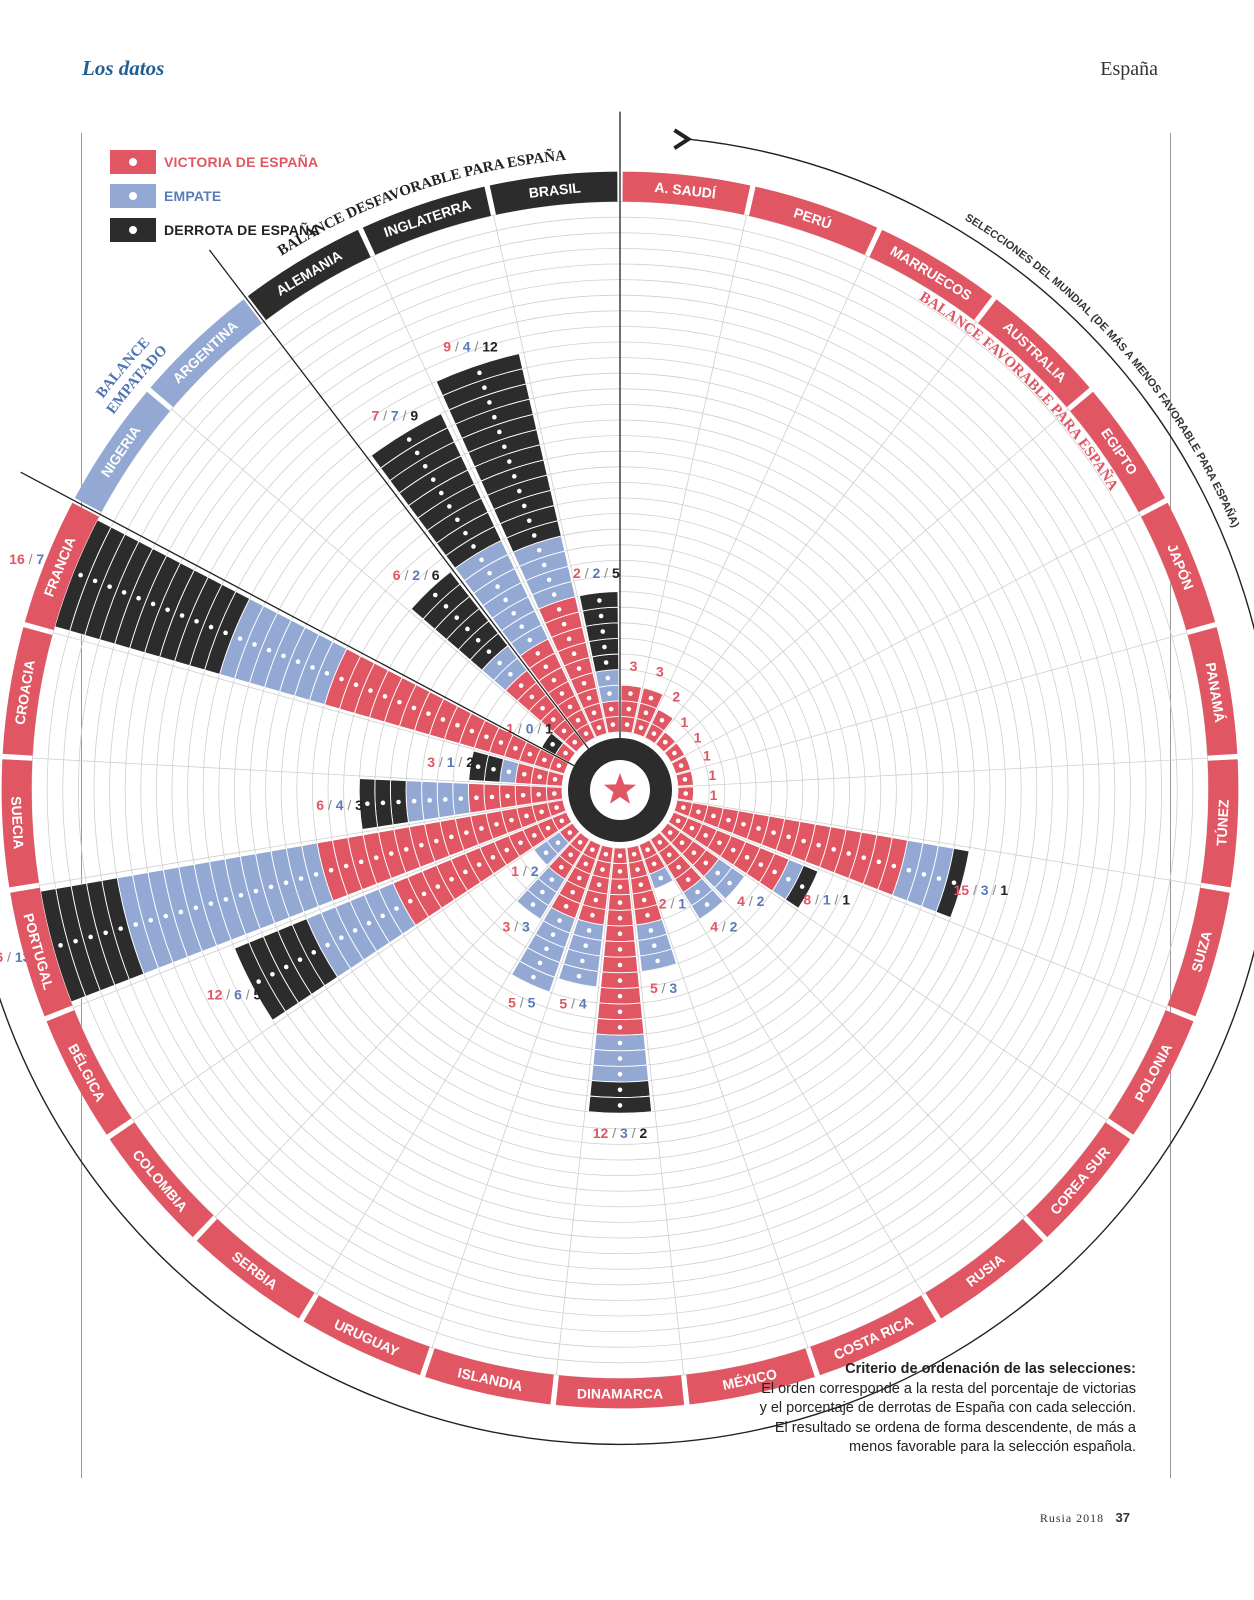 The height and width of the screenshot is (1600, 1254). What do you see at coordinates (215, 162) in the screenshot?
I see `legend-win: VICTORIA DE ESPAÑA` at bounding box center [215, 162].